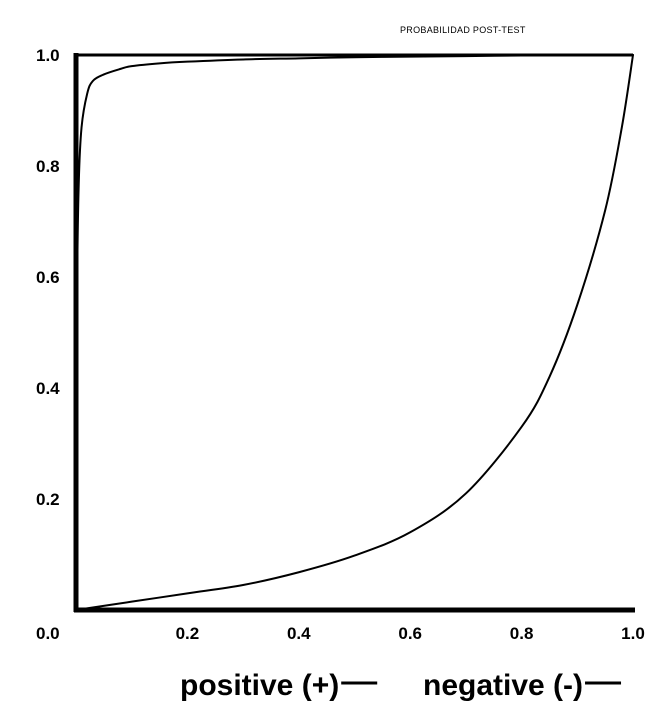 The width and height of the screenshot is (669, 727). What do you see at coordinates (401, 685) in the screenshot?
I see `legend: positive (+) negative (-)` at bounding box center [401, 685].